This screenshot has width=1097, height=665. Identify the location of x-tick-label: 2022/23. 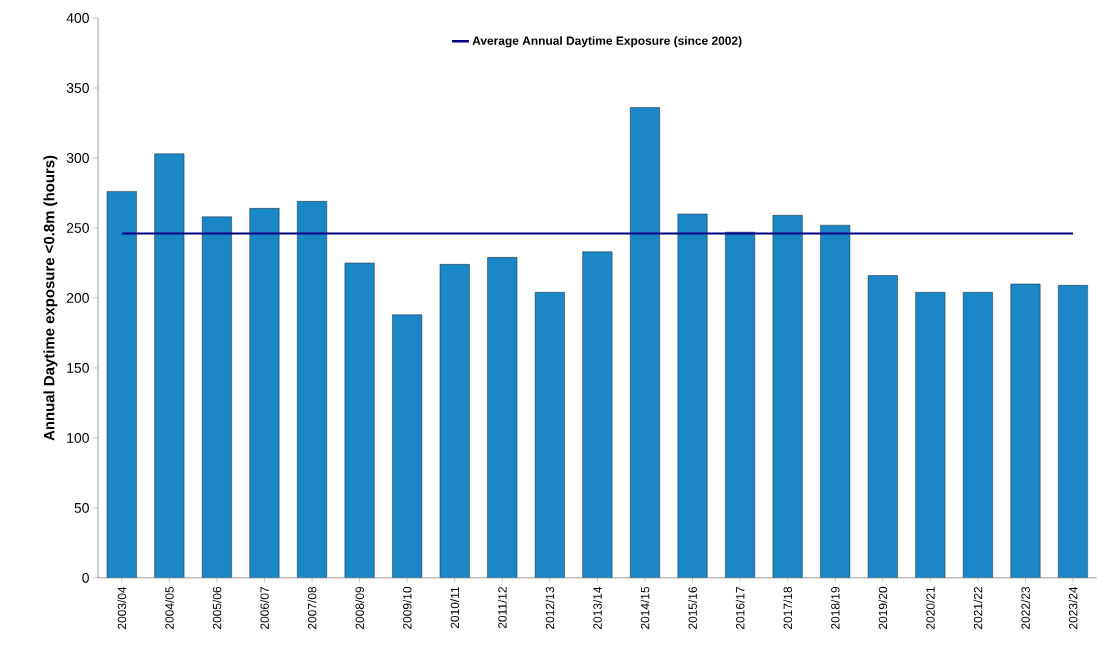
(1025, 608).